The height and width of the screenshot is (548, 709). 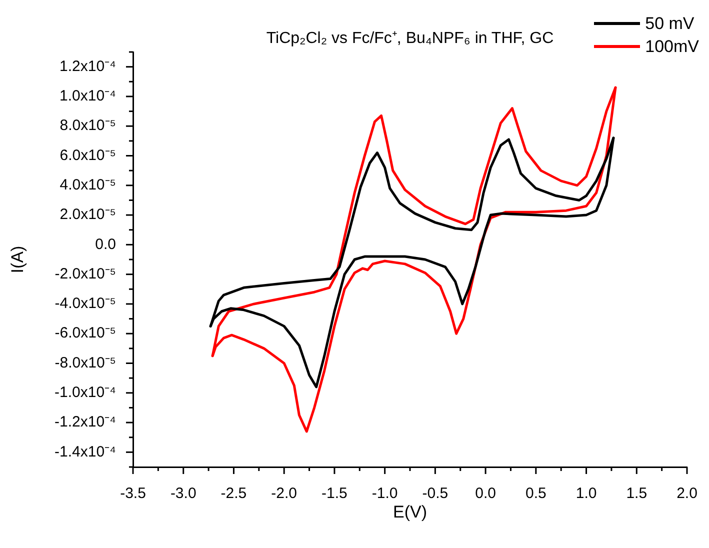 I want to click on y-tick-label: 8.0x10⁻⁵, so click(x=88, y=125).